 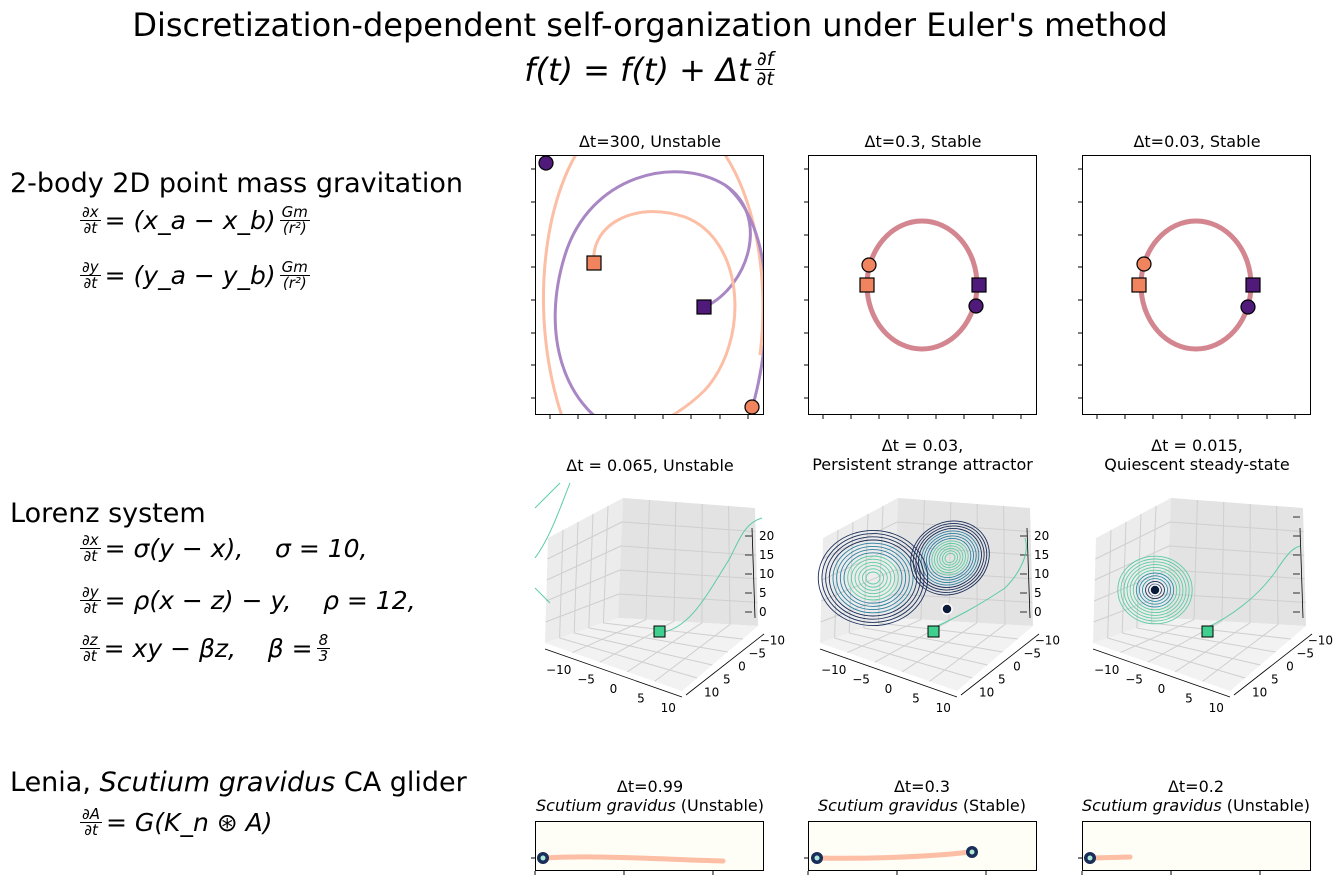 What do you see at coordinates (817, 858) in the screenshot?
I see `glider-core` at bounding box center [817, 858].